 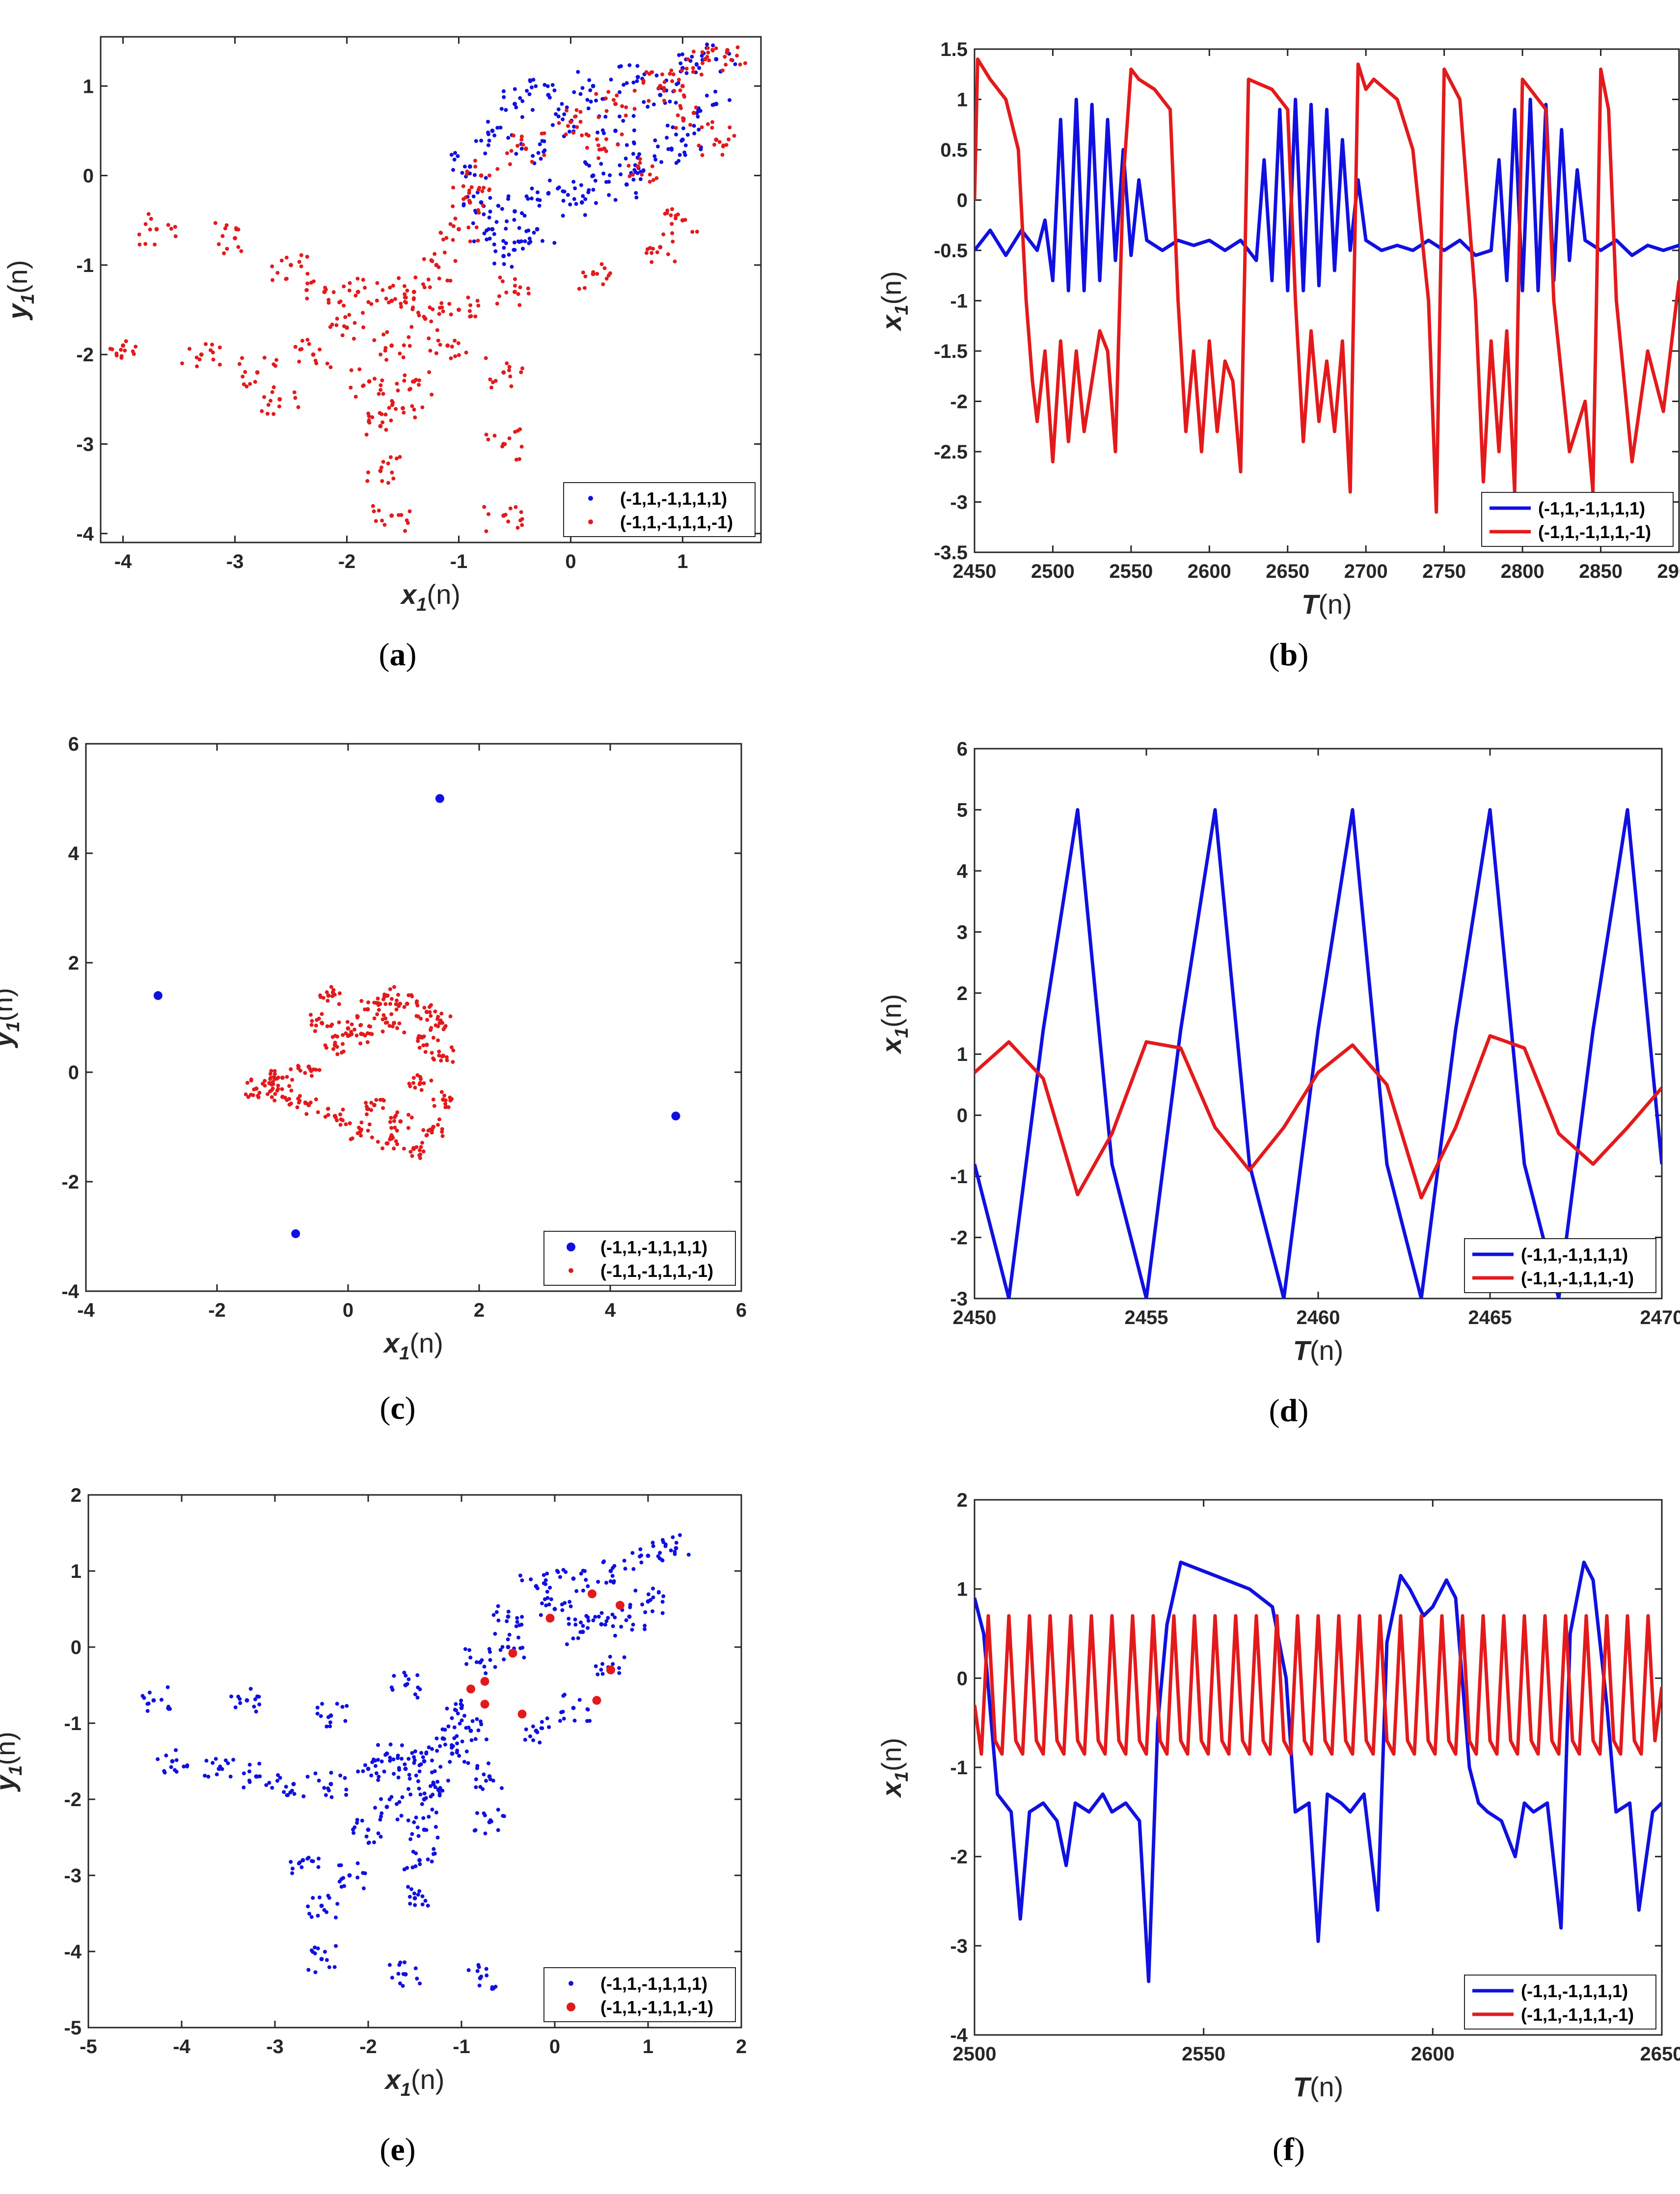 I want to click on x-tick-label: 2600, so click(x=1209, y=571).